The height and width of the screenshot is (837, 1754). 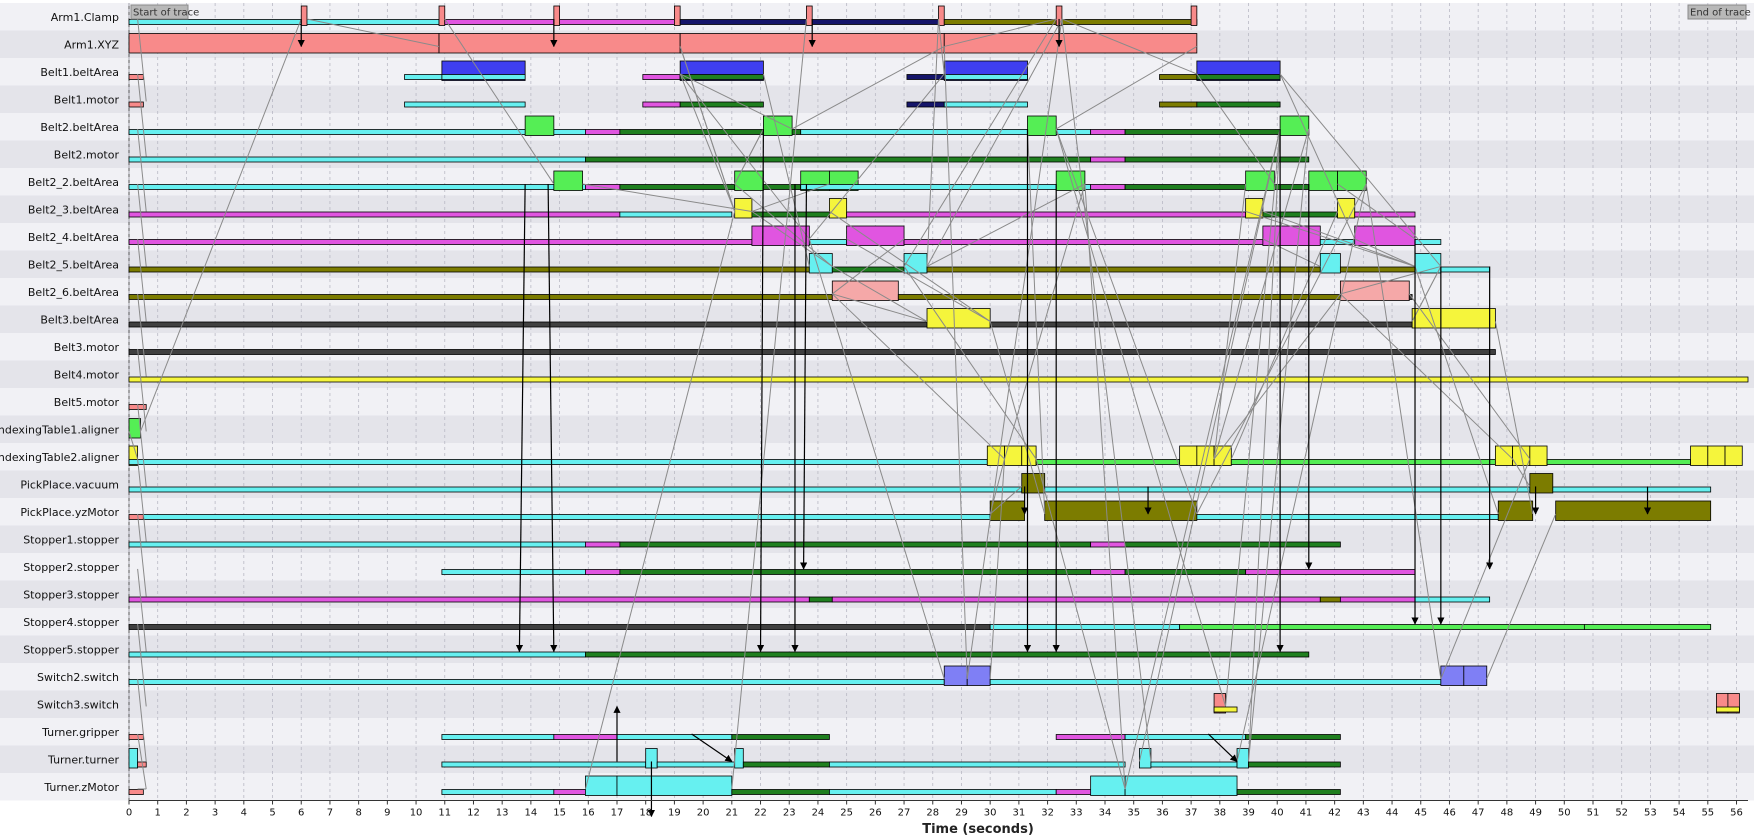 I want to click on tick-label: 41, so click(x=1306, y=813).